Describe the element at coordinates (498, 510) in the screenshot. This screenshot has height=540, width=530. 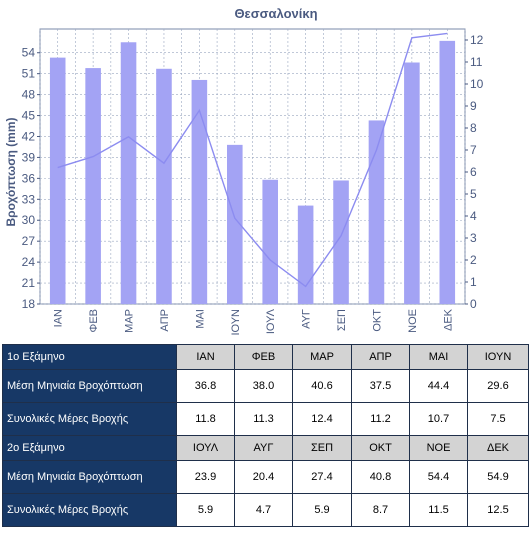
I see `days-value: 12.5` at that location.